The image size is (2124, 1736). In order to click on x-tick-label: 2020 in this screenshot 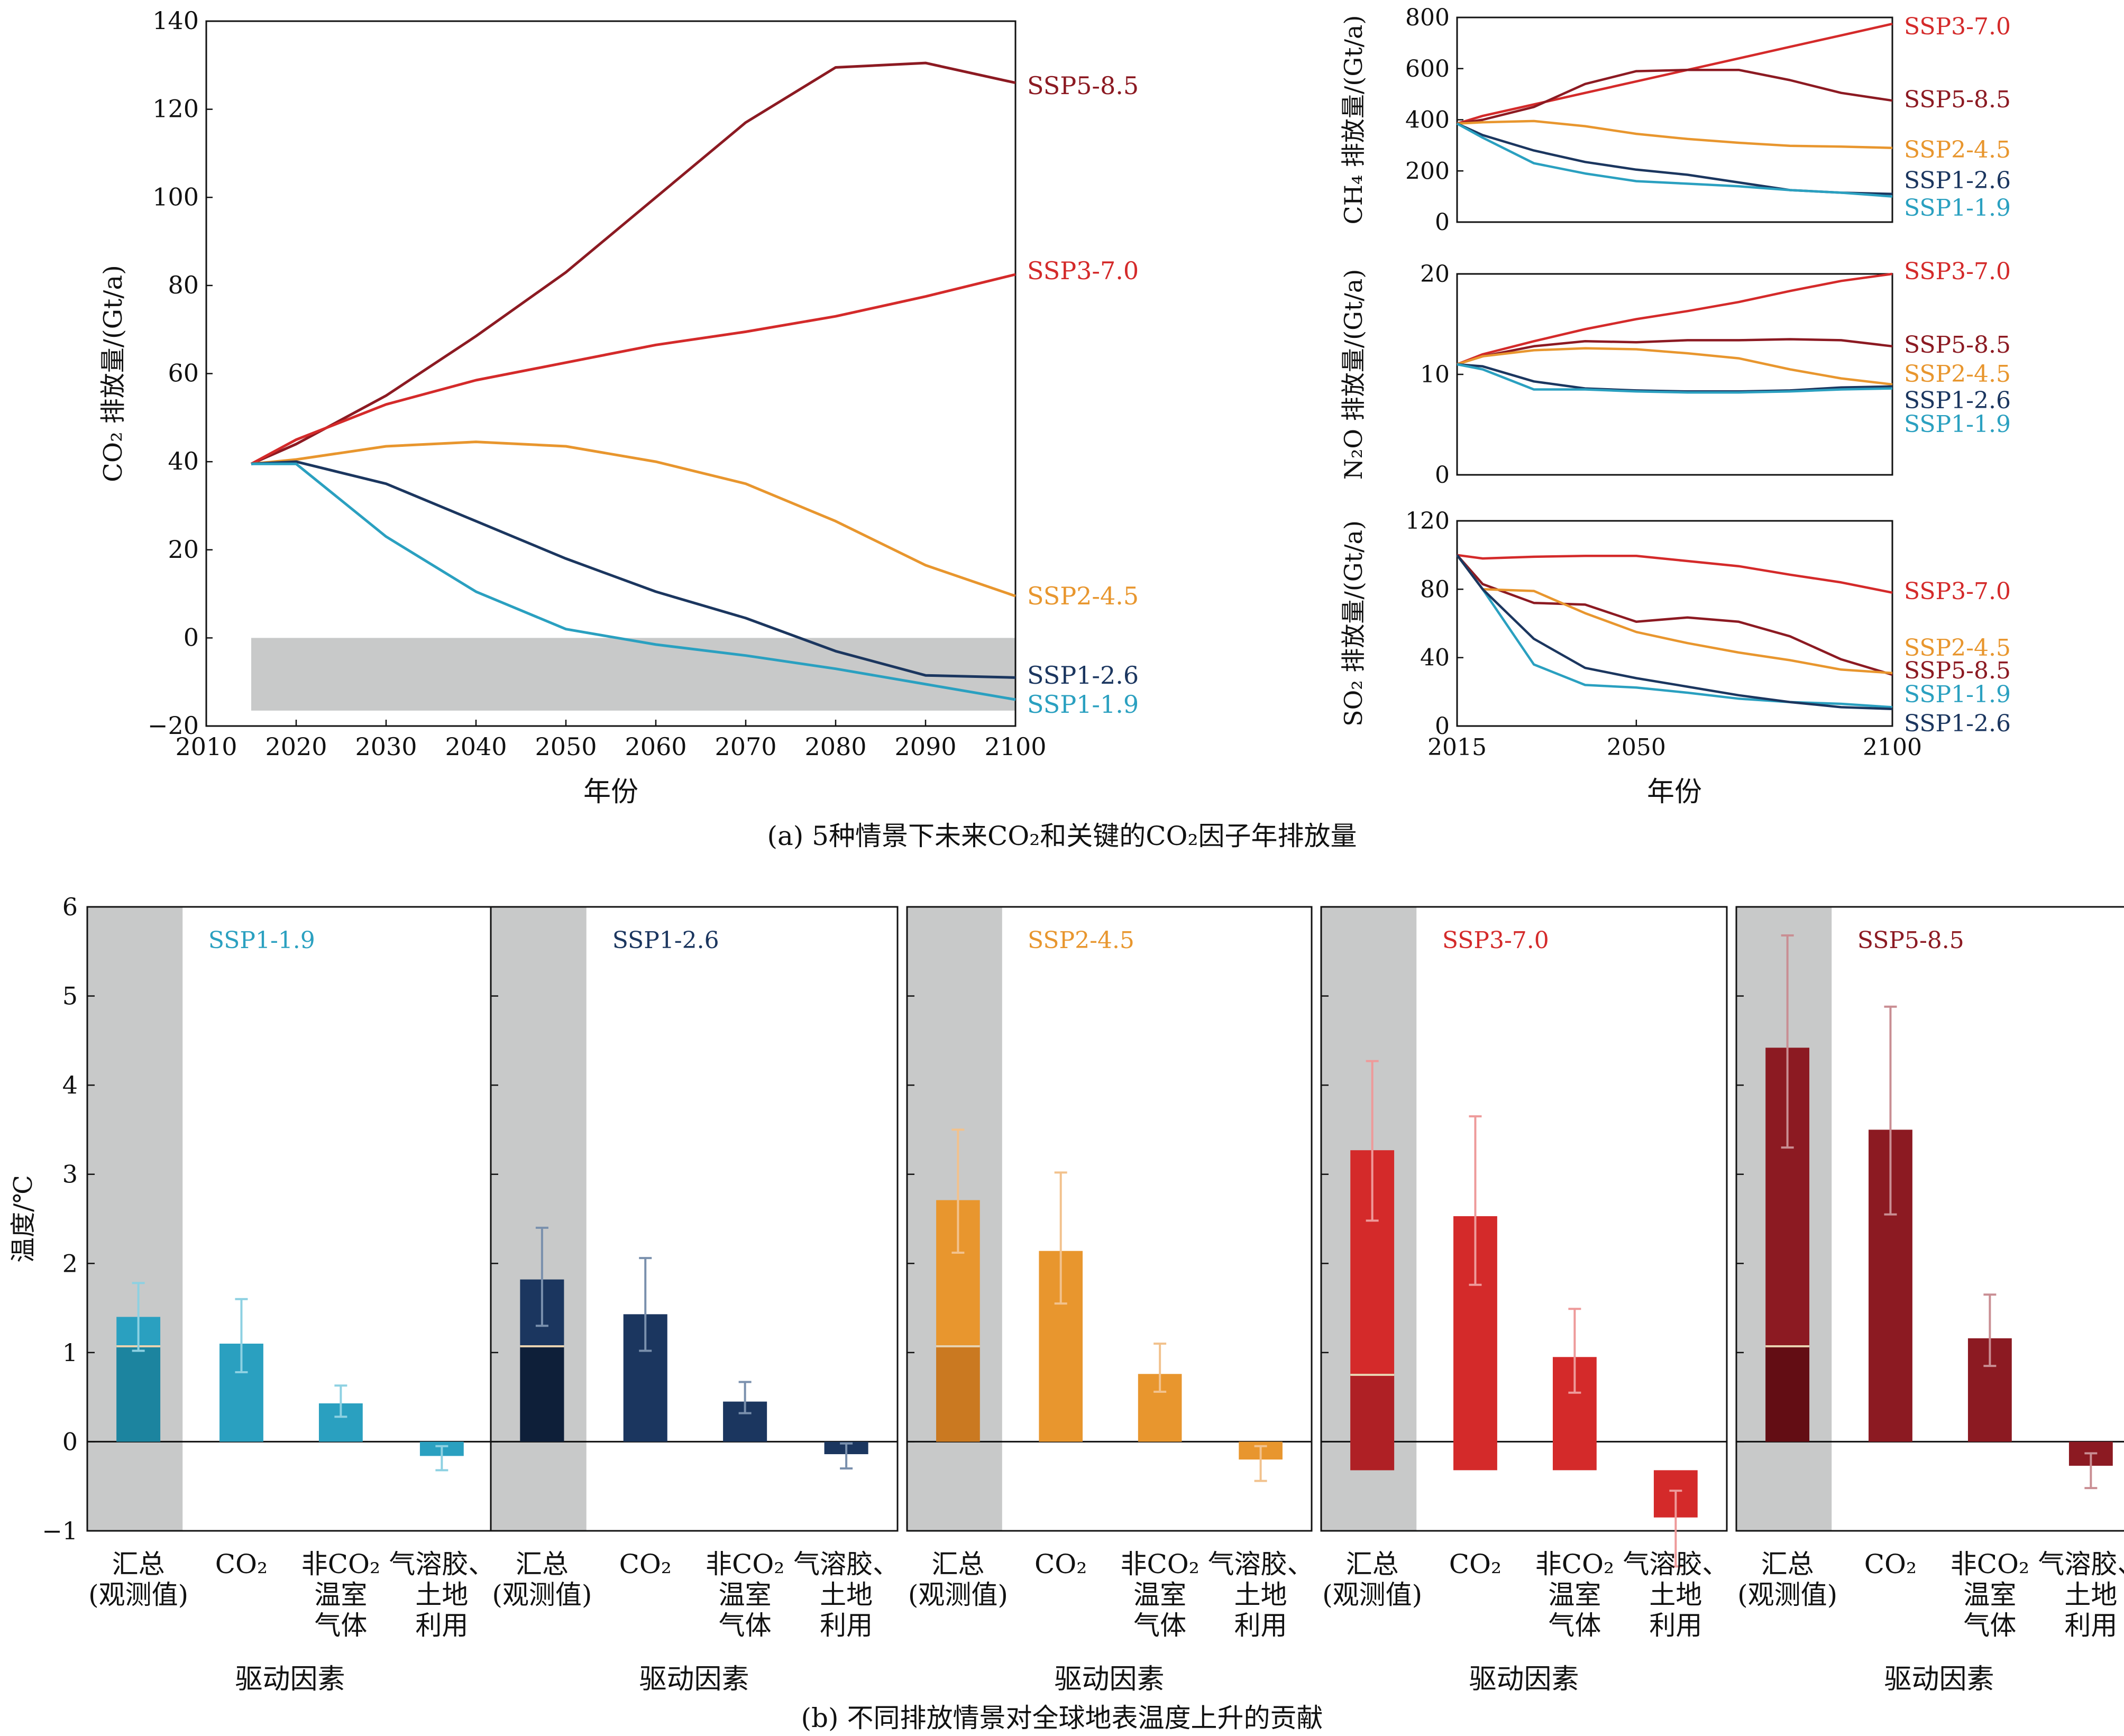, I will do `click(296, 746)`.